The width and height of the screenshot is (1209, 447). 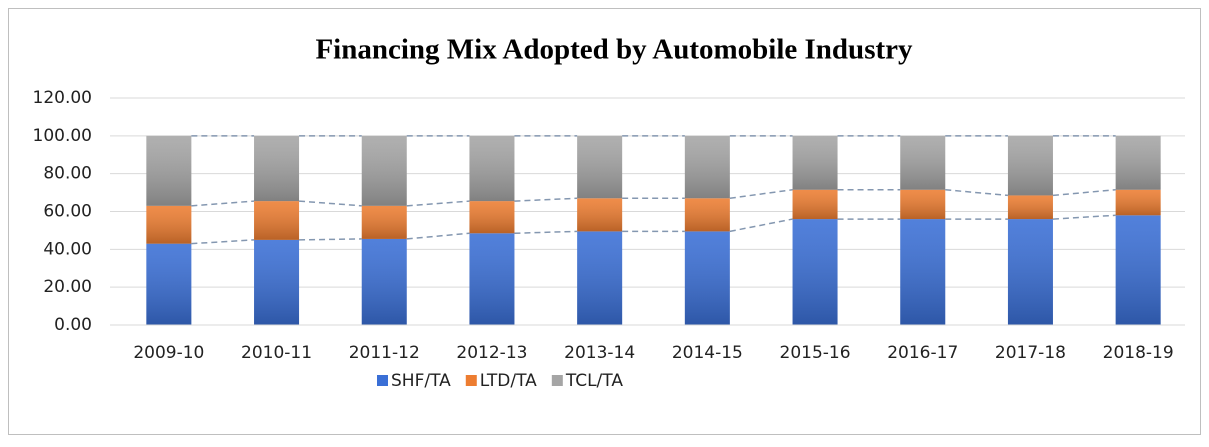 What do you see at coordinates (599, 353) in the screenshot?
I see `x-tick-label: 2013-14` at bounding box center [599, 353].